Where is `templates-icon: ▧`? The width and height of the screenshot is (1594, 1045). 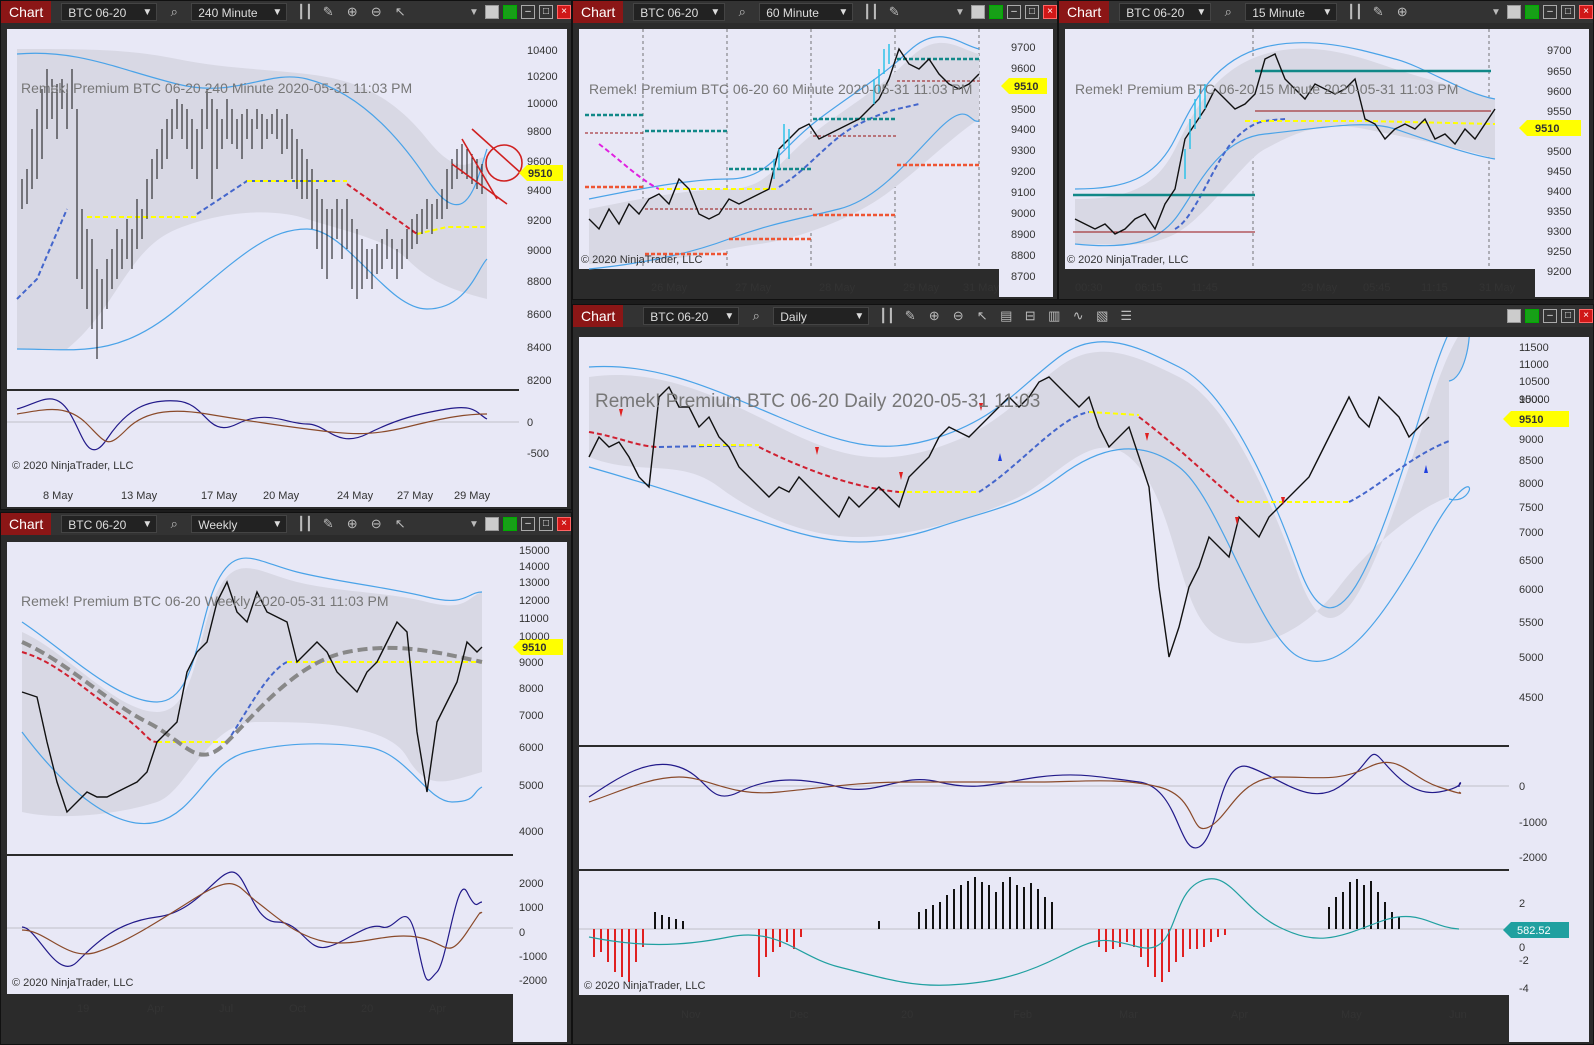 templates-icon: ▧ is located at coordinates (1102, 315).